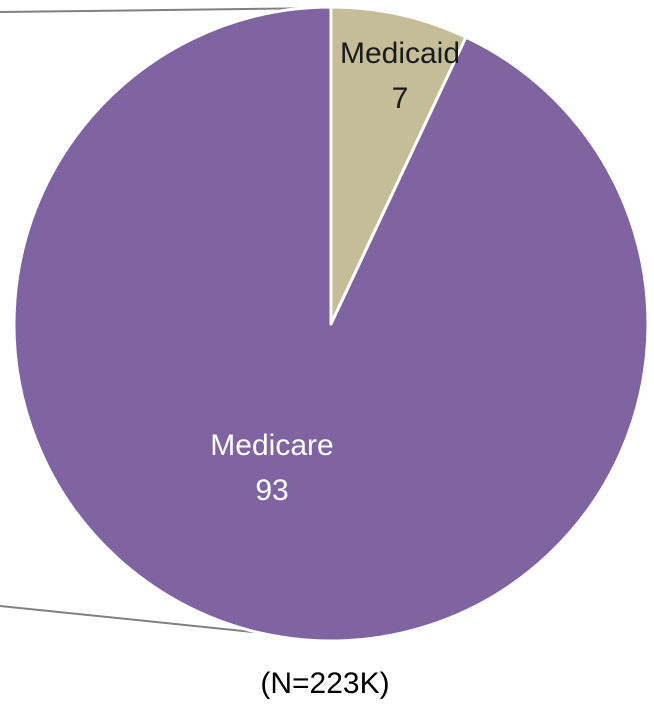 The width and height of the screenshot is (654, 707). I want to click on slice-value-medicare: 93, so click(271, 490).